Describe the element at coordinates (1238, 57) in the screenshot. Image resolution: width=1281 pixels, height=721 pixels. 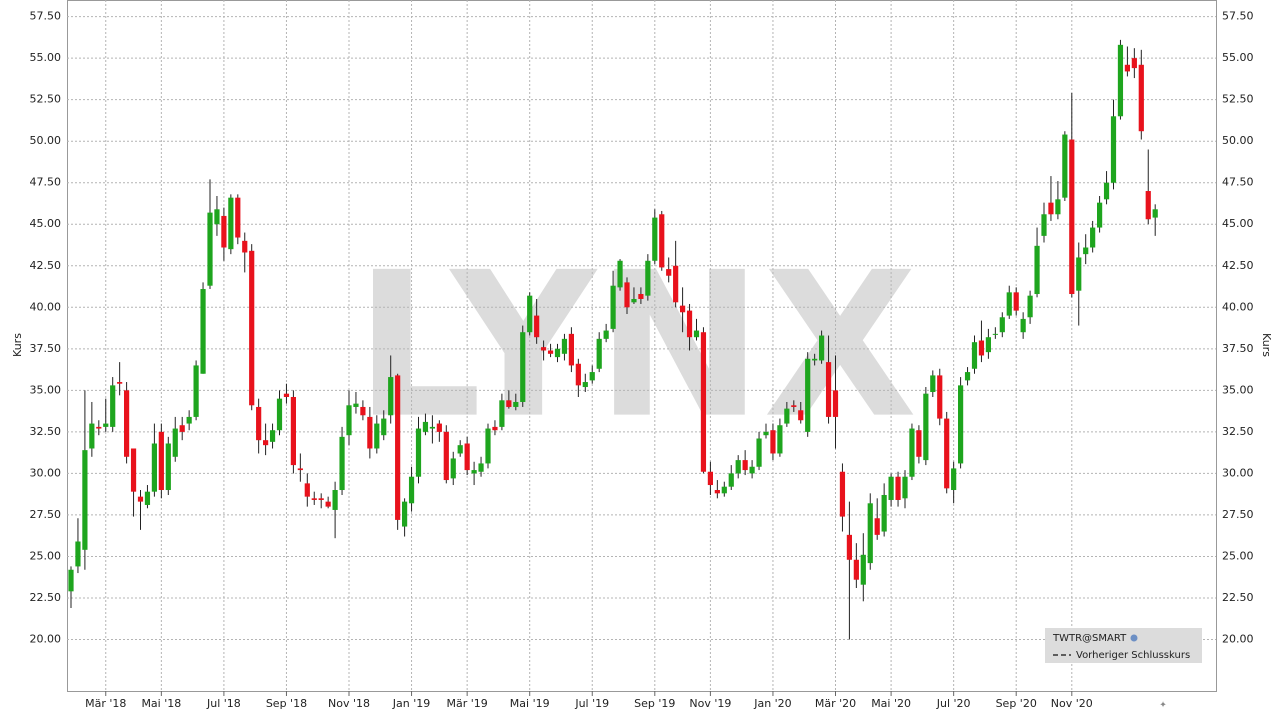
I see `y2-tick-label: 55.00` at that location.